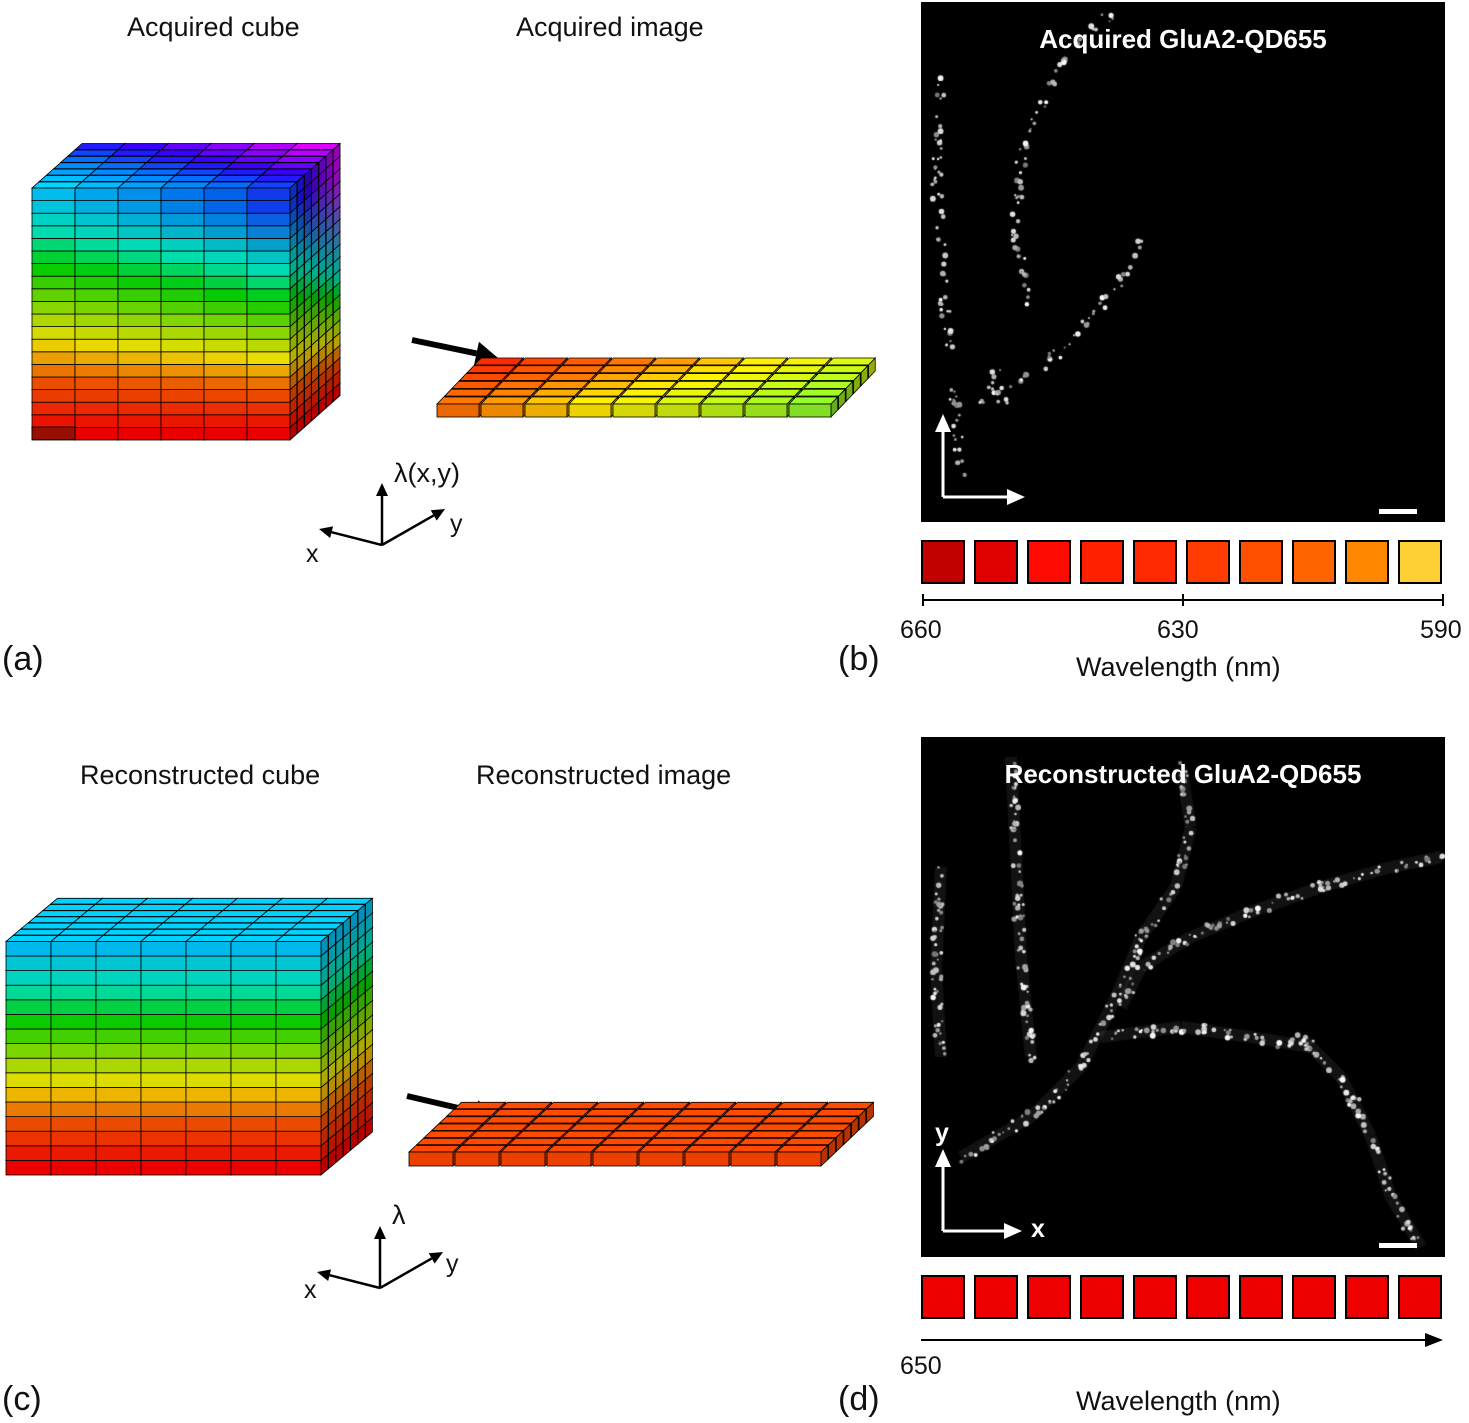 The image size is (1469, 1423). I want to click on tick-650: 650, so click(921, 1366).